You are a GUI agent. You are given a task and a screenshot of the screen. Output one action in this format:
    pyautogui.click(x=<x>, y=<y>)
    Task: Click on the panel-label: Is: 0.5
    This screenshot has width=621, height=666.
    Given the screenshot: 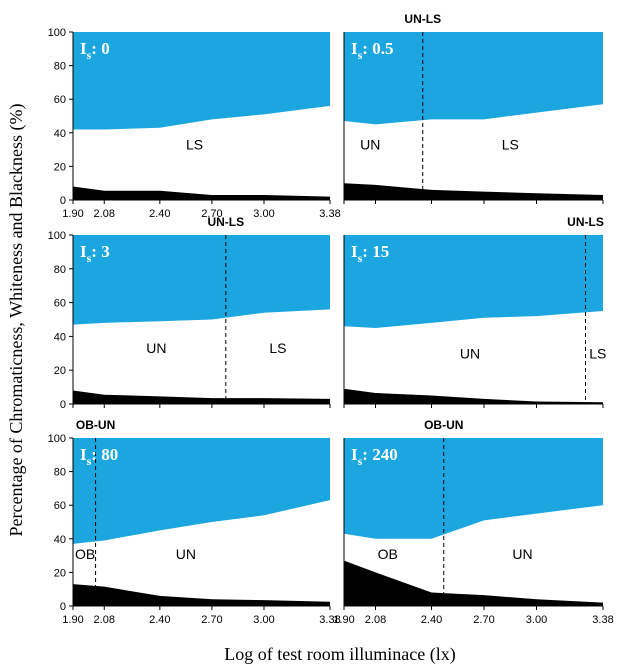 What is the action you would take?
    pyautogui.click(x=372, y=50)
    